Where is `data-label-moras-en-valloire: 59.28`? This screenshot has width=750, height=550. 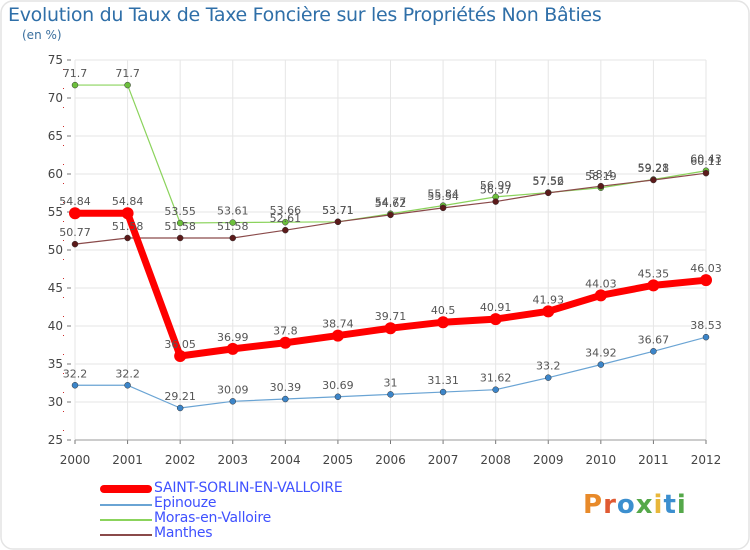 data-label-moras-en-valloire: 59.28 is located at coordinates (654, 167).